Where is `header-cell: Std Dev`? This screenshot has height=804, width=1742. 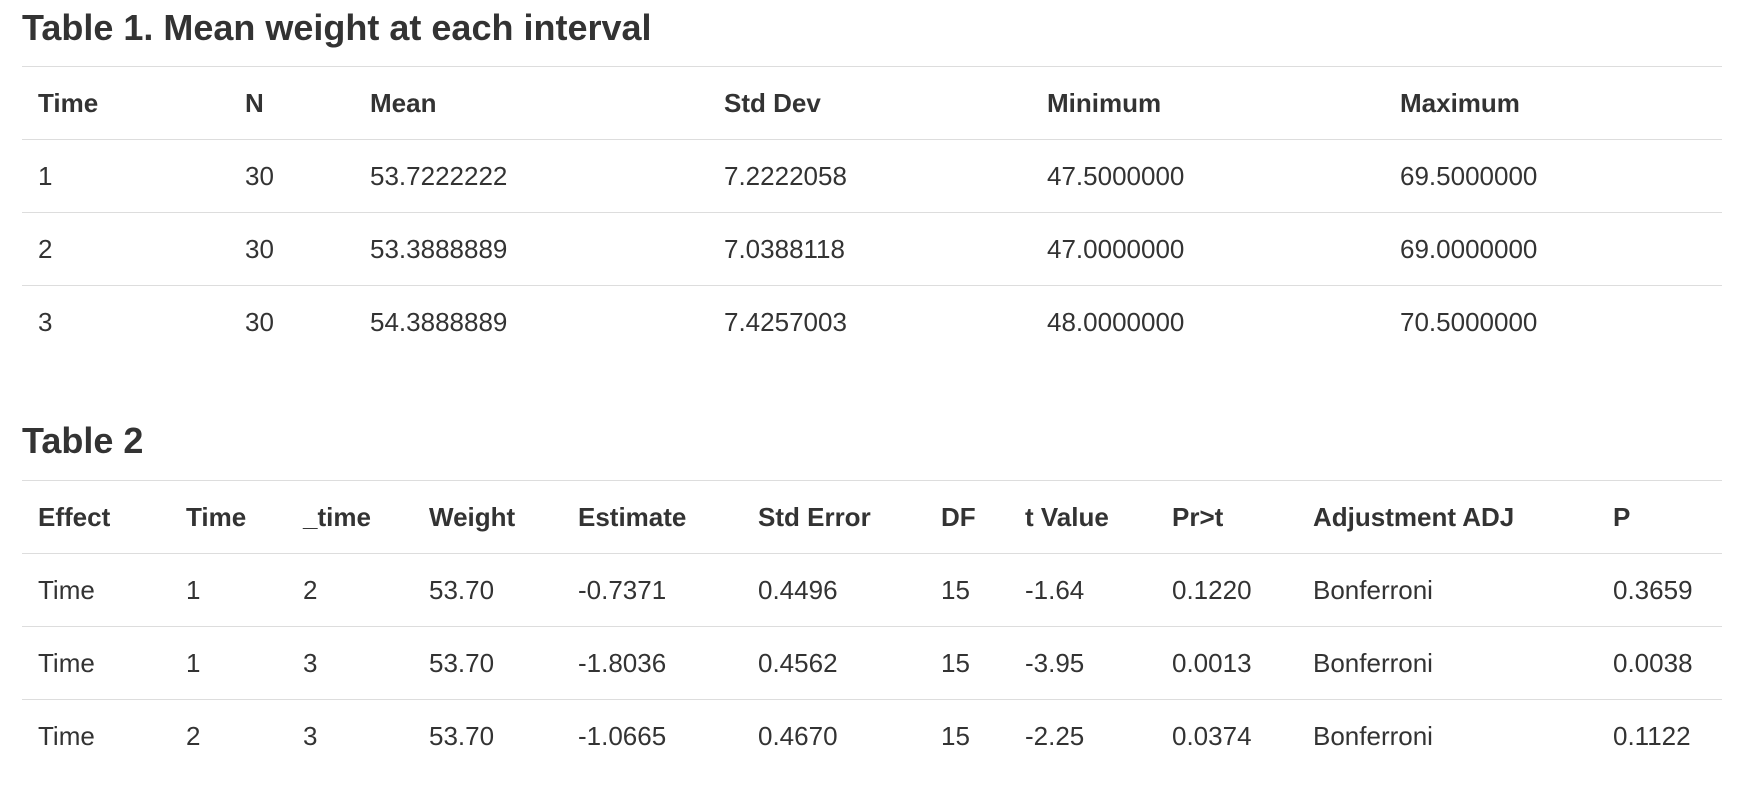
header-cell: Std Dev is located at coordinates (869, 103).